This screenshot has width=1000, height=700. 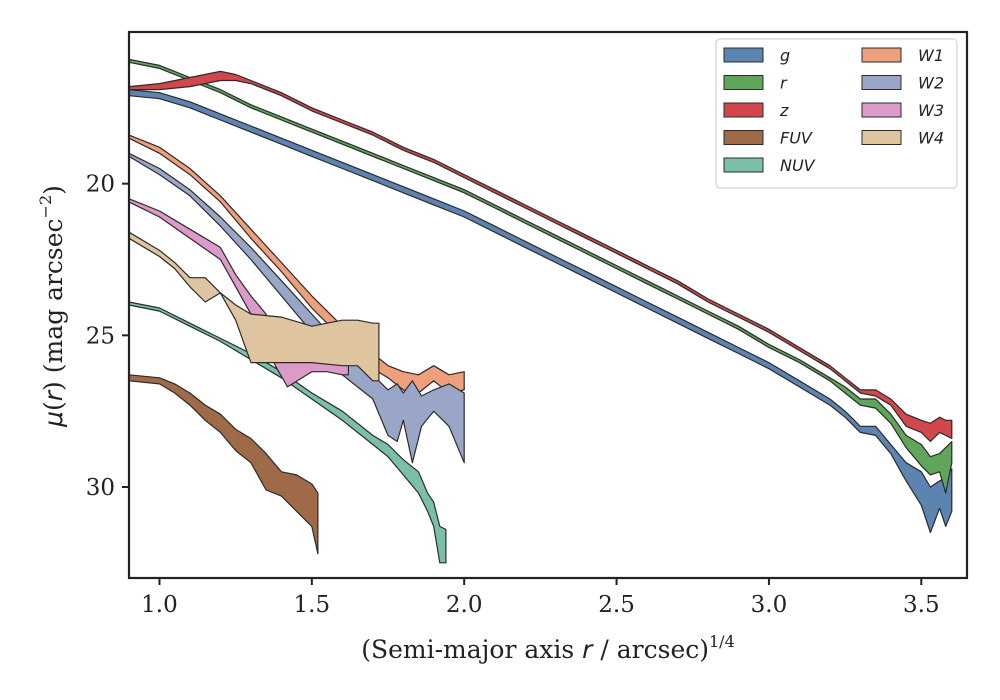 I want to click on x-tick-label: 2.0, so click(x=464, y=605).